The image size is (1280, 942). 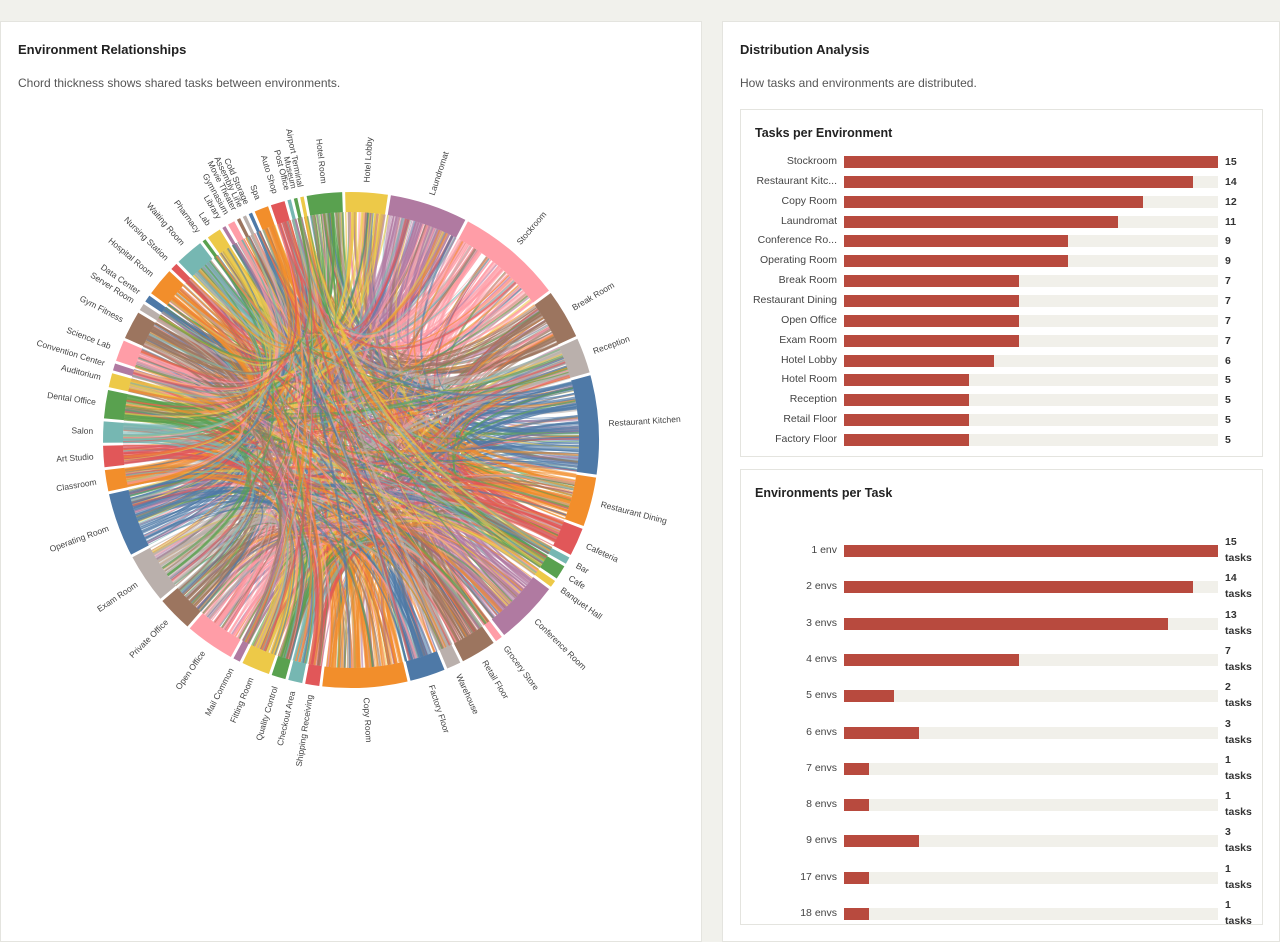 I want to click on bar-row: Hotel Room 5, so click(x=1001, y=380).